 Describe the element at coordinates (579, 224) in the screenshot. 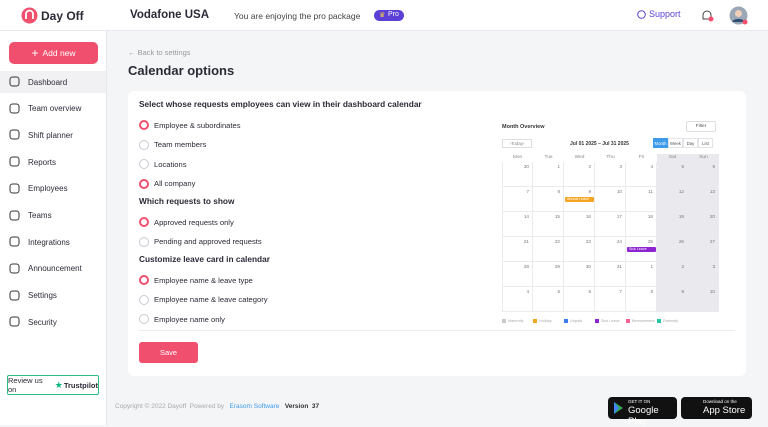

I see `day-cell: 16` at that location.